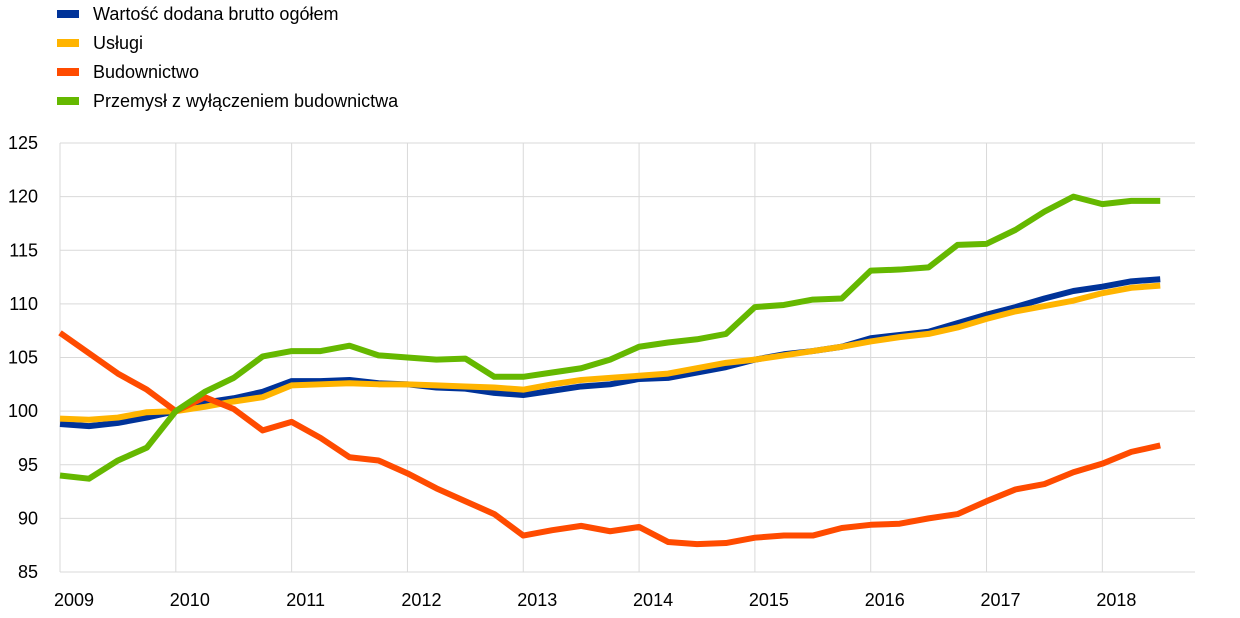 The width and height of the screenshot is (1240, 618). What do you see at coordinates (23, 143) in the screenshot?
I see `y-tick-label: 125` at bounding box center [23, 143].